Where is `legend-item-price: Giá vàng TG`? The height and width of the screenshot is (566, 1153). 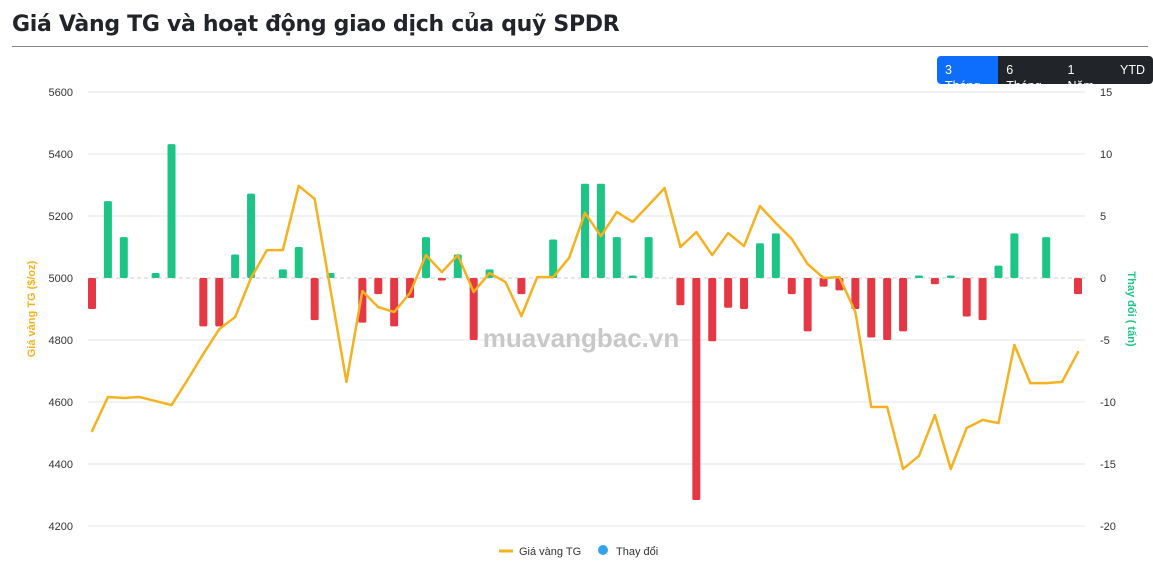 legend-item-price: Giá vàng TG is located at coordinates (540, 552).